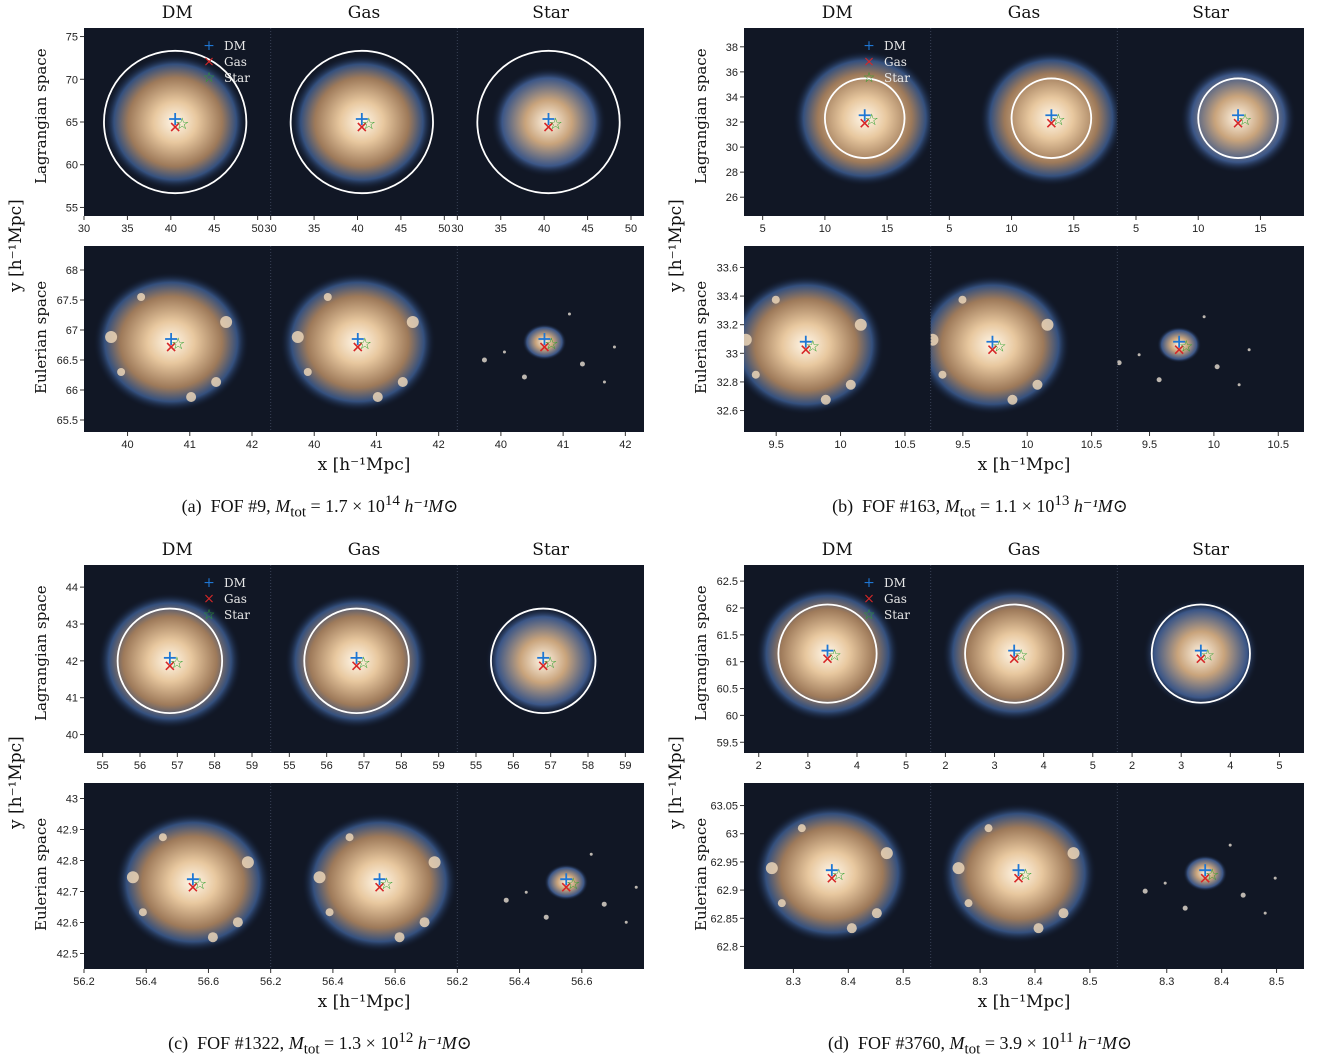 The width and height of the screenshot is (1319, 1059). What do you see at coordinates (732, 123) in the screenshot?
I see `y-tick-label: 32` at bounding box center [732, 123].